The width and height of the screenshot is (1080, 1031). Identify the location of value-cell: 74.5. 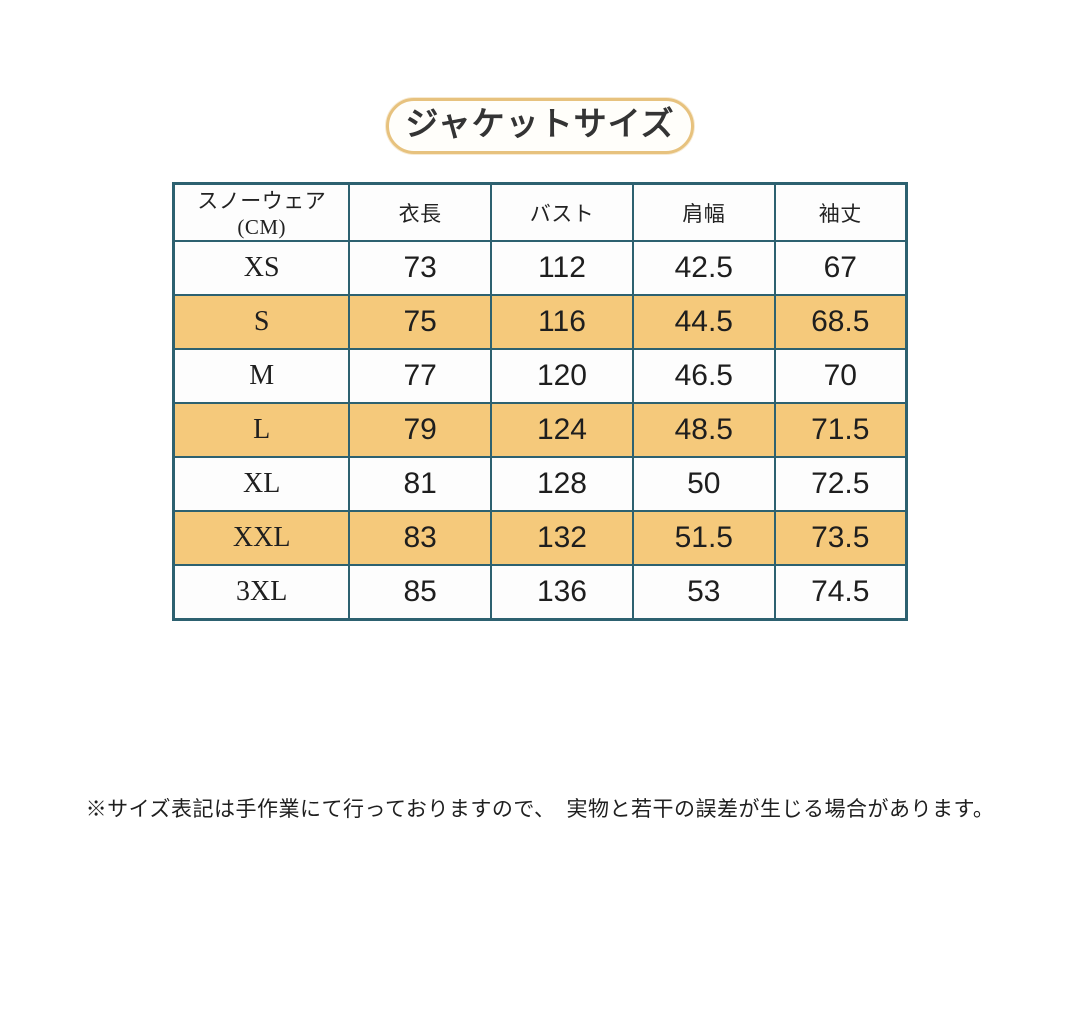
(840, 592).